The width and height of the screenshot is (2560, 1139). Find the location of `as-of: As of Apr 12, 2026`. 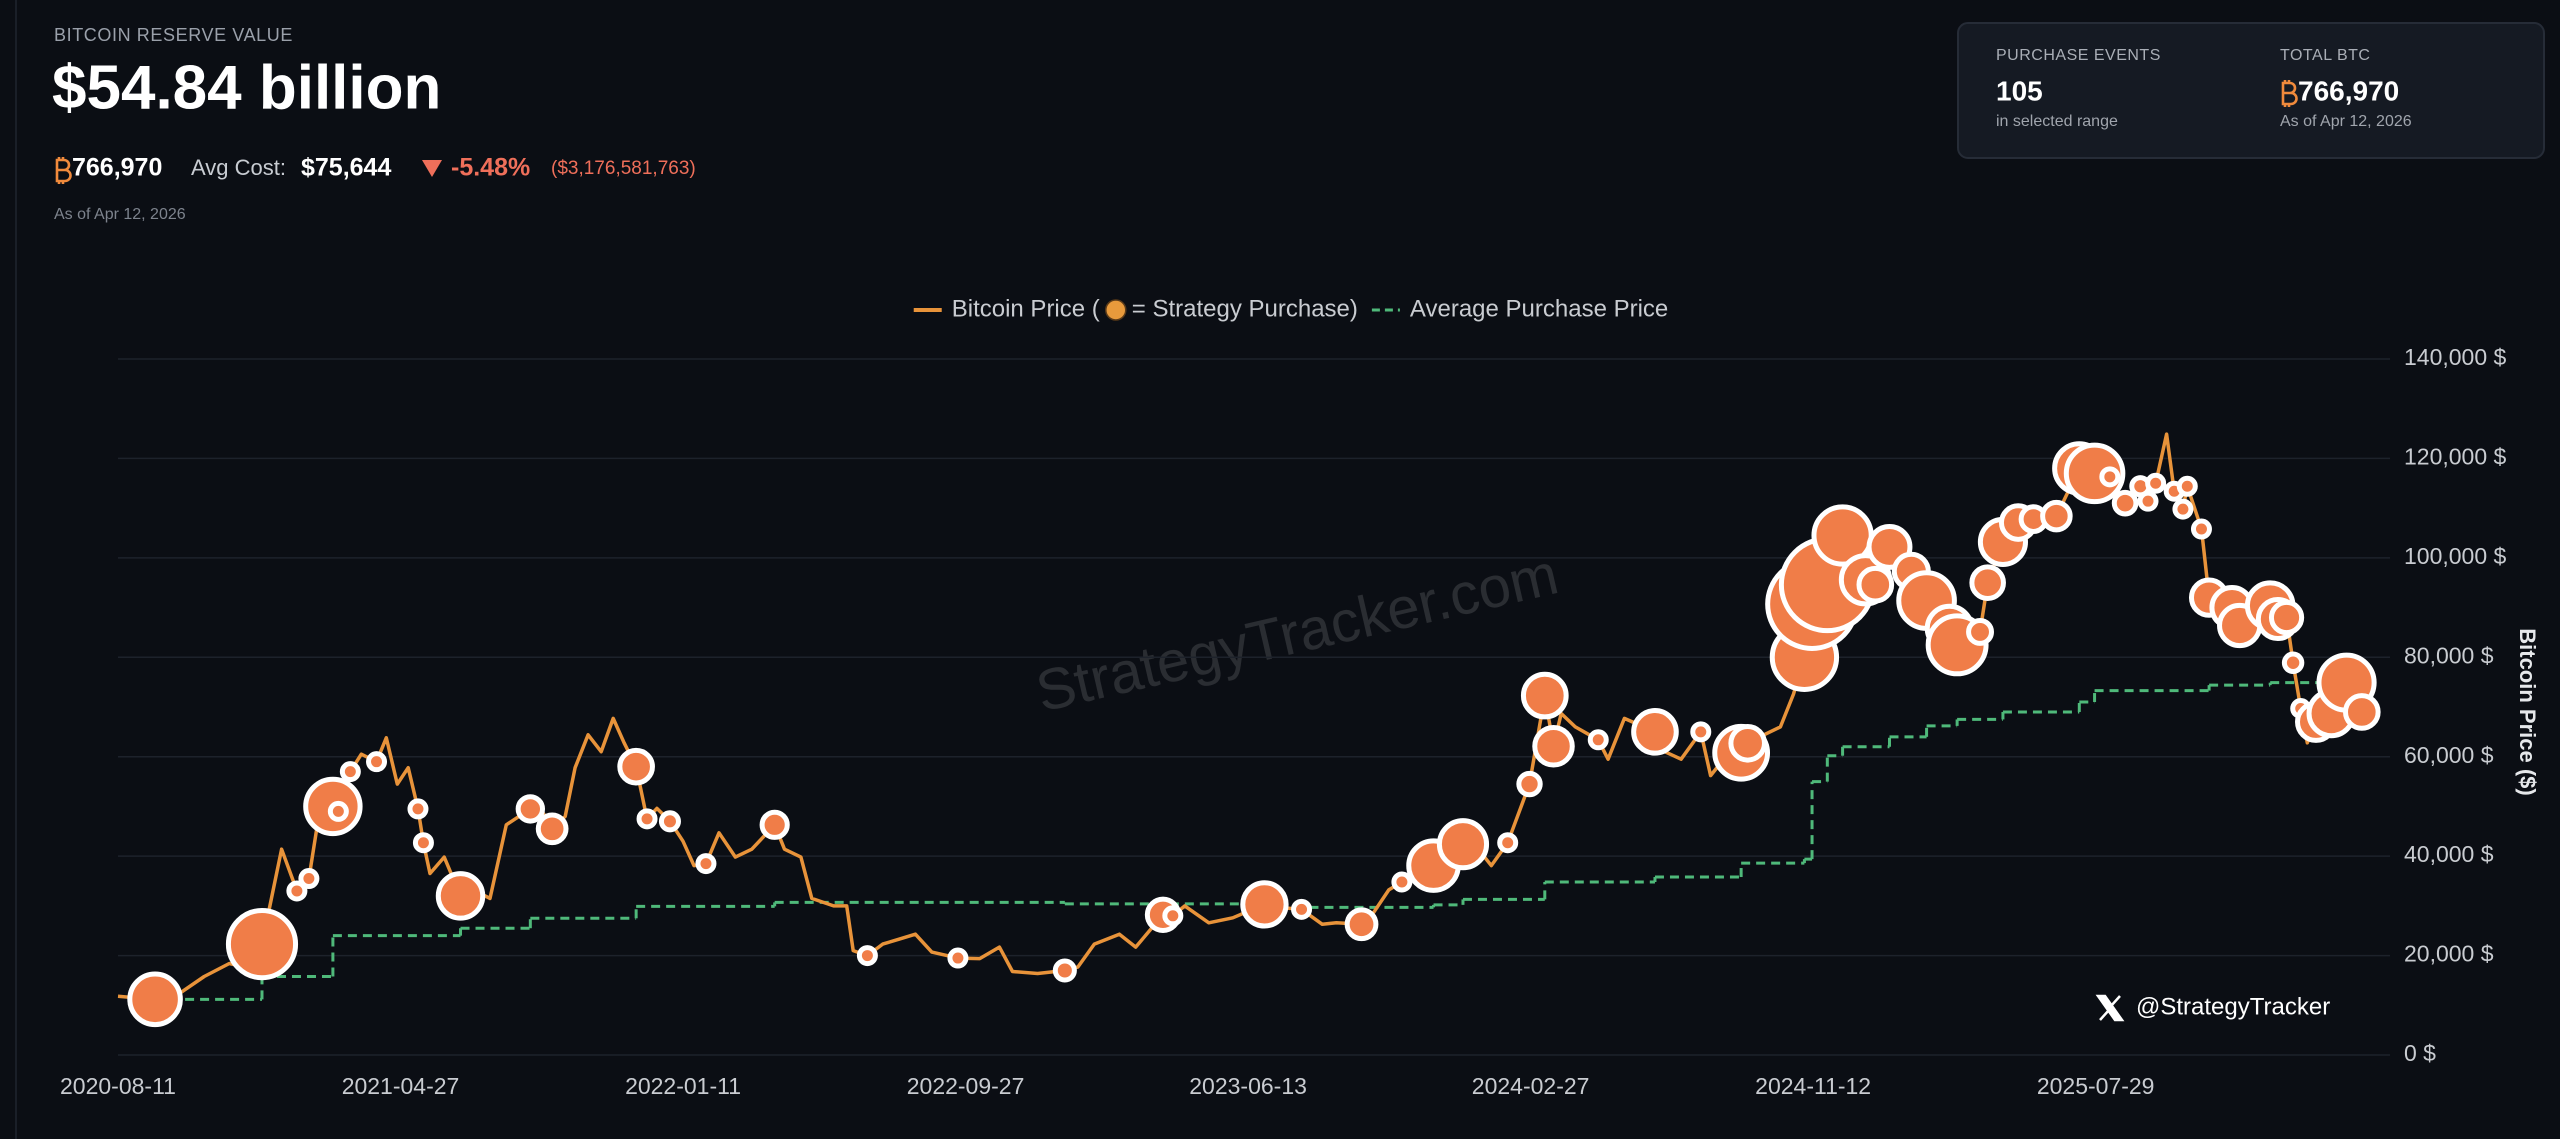

as-of: As of Apr 12, 2026 is located at coordinates (120, 214).